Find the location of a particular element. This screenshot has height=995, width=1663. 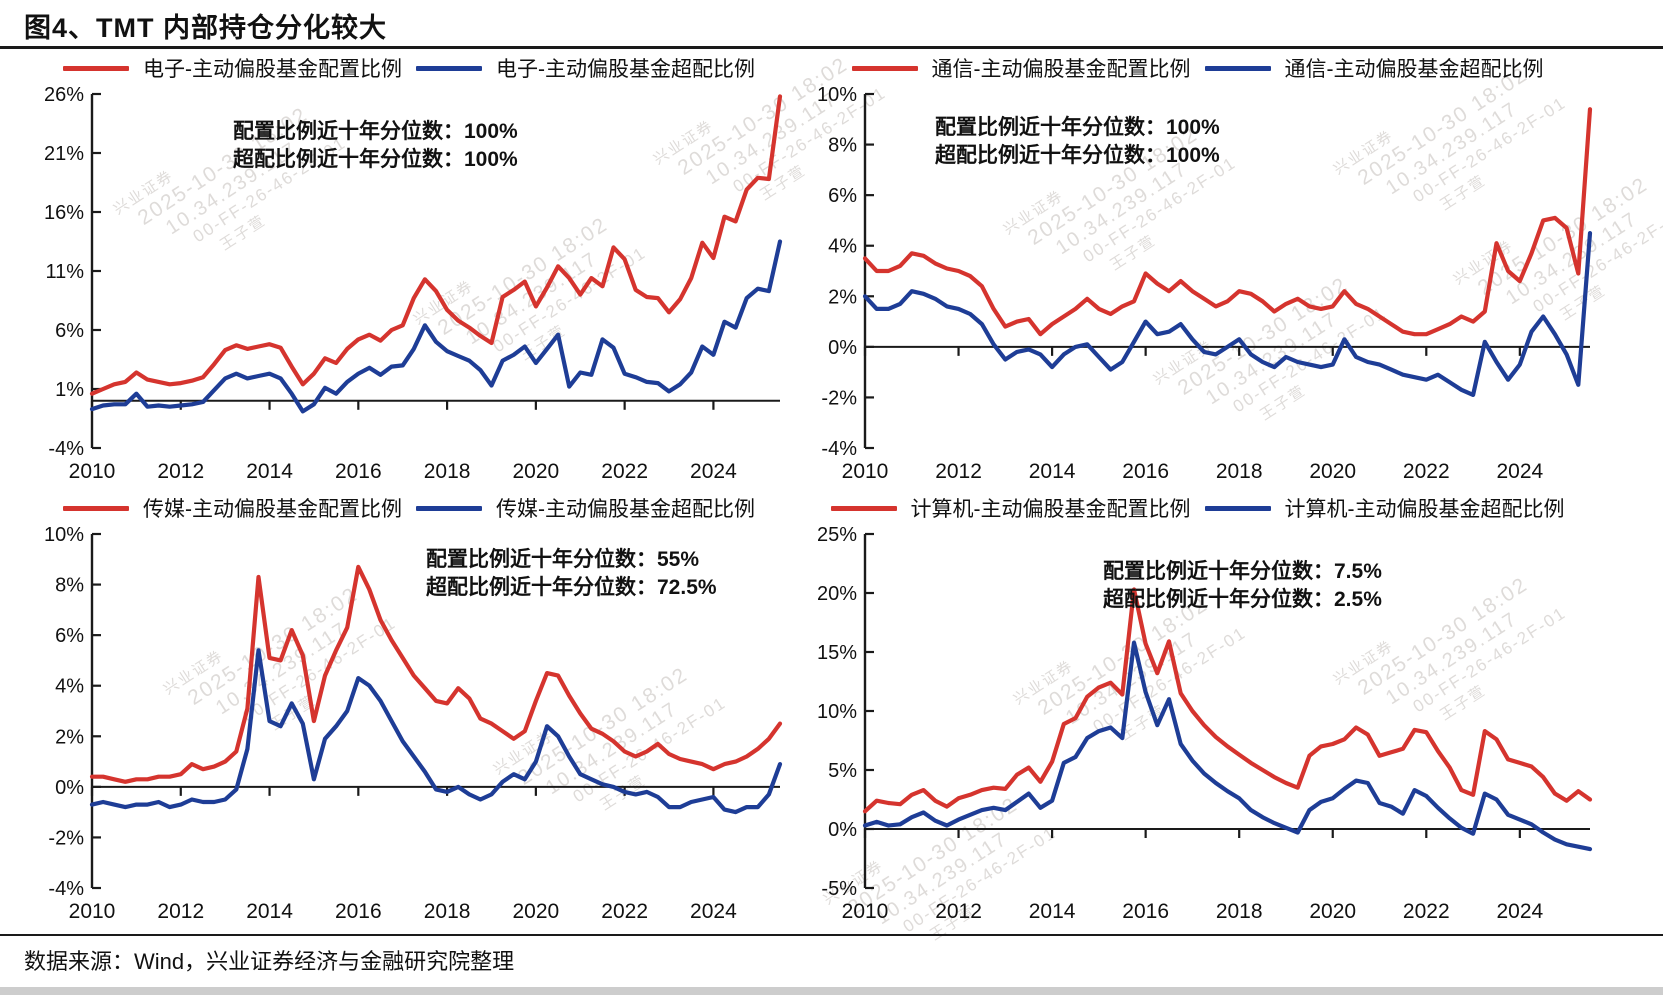

annotation-line2: 超配比例近十年分位数：2.5% is located at coordinates (1242, 599).